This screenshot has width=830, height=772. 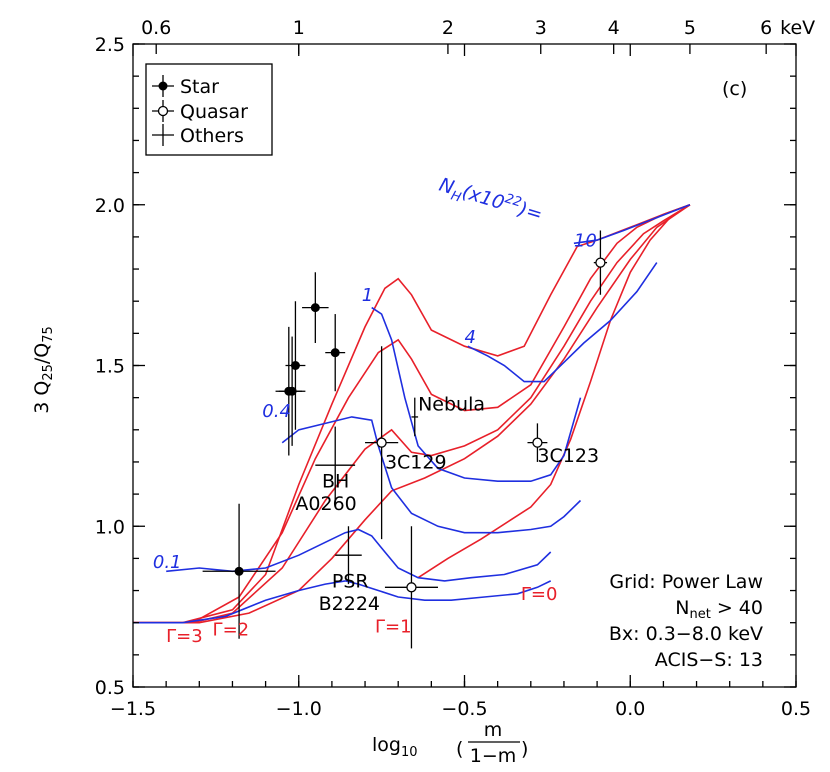 What do you see at coordinates (416, 462) in the screenshot?
I see `source-annotation: 3C129` at bounding box center [416, 462].